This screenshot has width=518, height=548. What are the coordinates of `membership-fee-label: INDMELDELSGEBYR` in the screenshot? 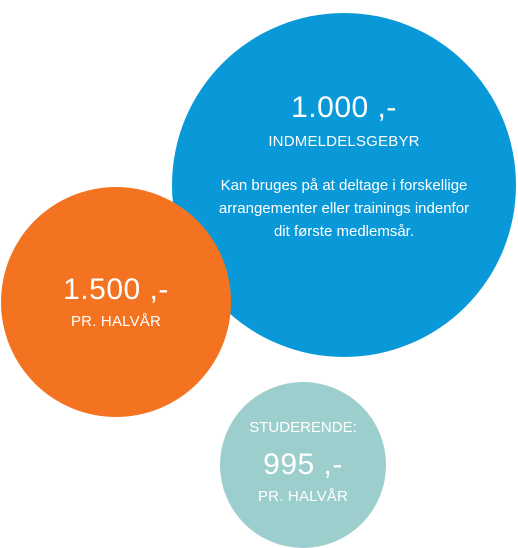 It's located at (344, 141).